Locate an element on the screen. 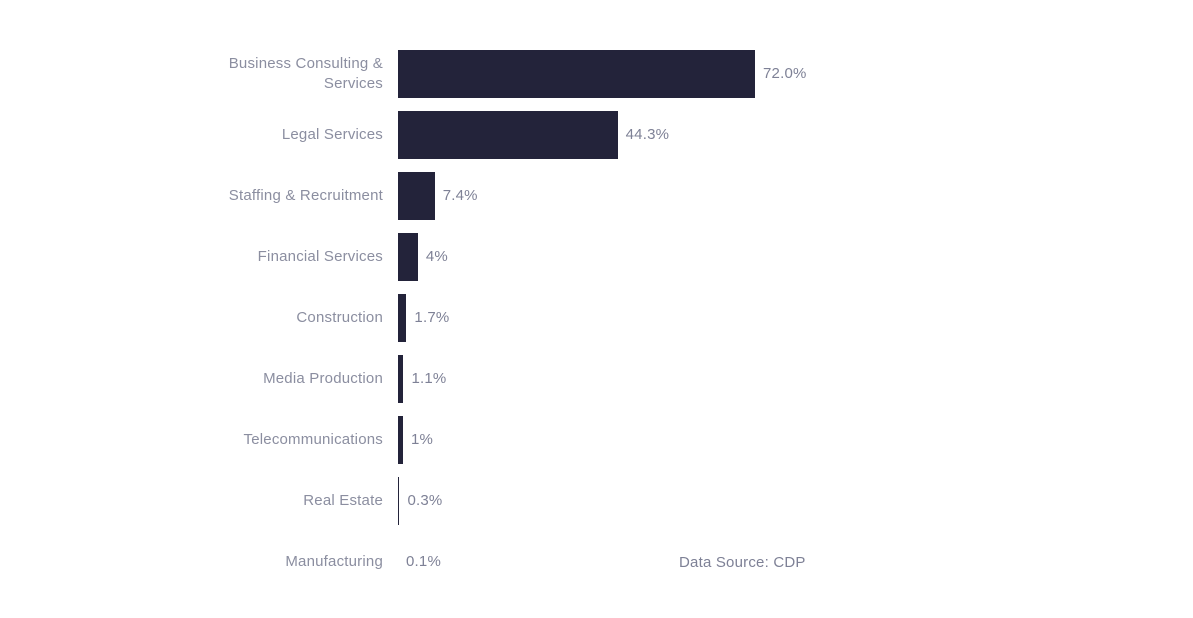  chart-row: Business Consulting & Services 72.0% is located at coordinates (596, 73).